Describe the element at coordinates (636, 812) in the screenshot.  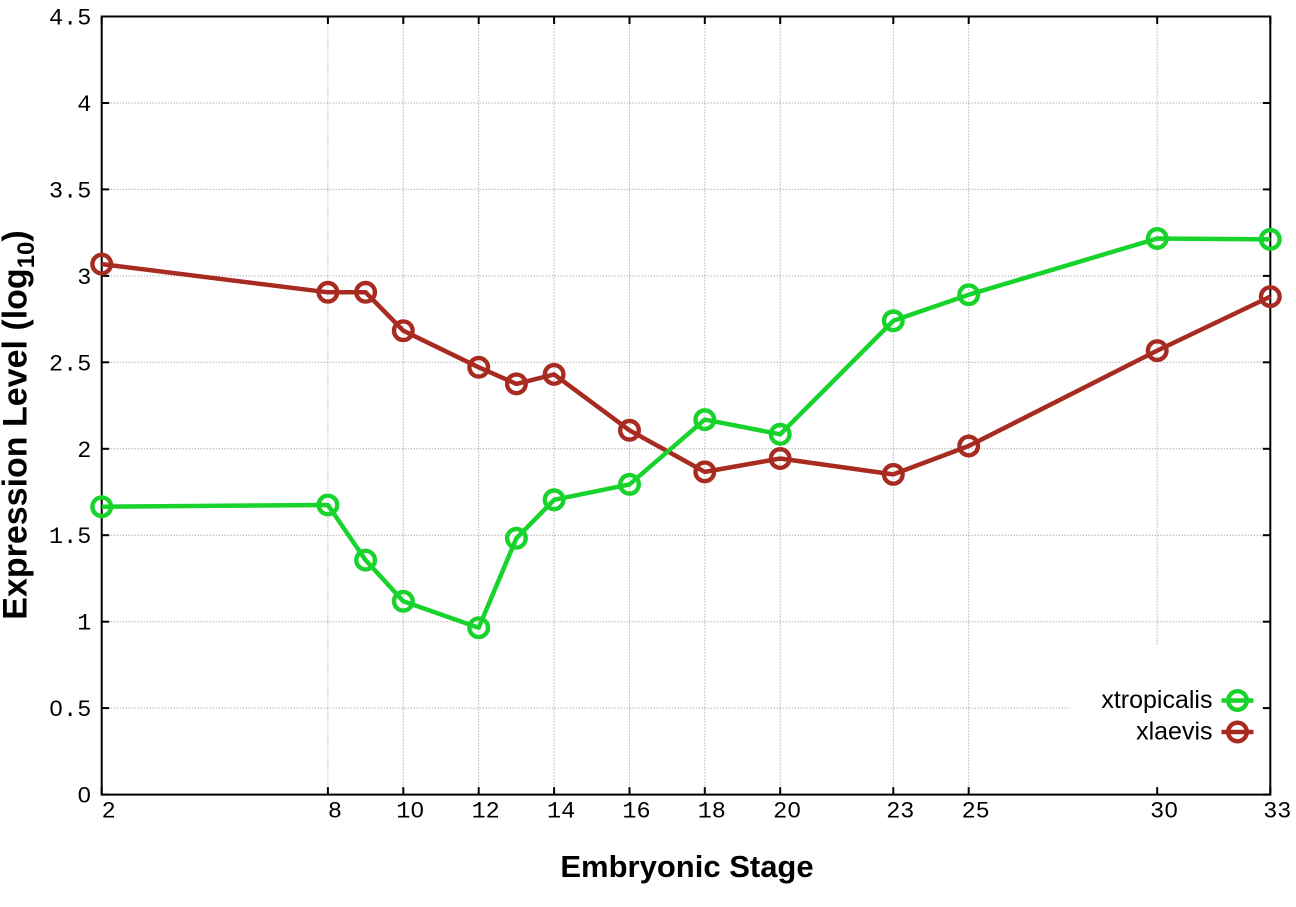
I see `svg-text: 16` at that location.